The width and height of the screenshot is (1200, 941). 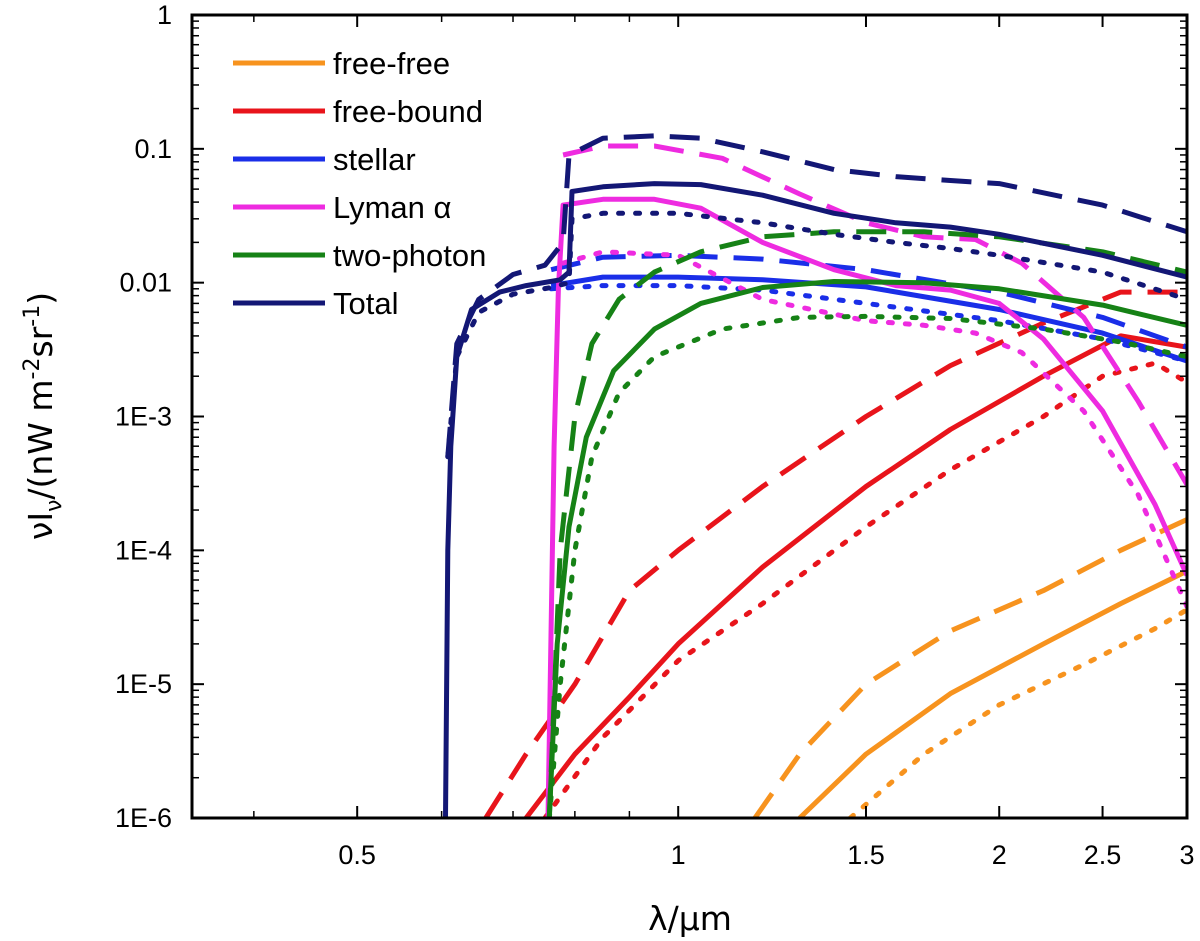 What do you see at coordinates (1186, 855) in the screenshot?
I see `x-tick-label: 3` at bounding box center [1186, 855].